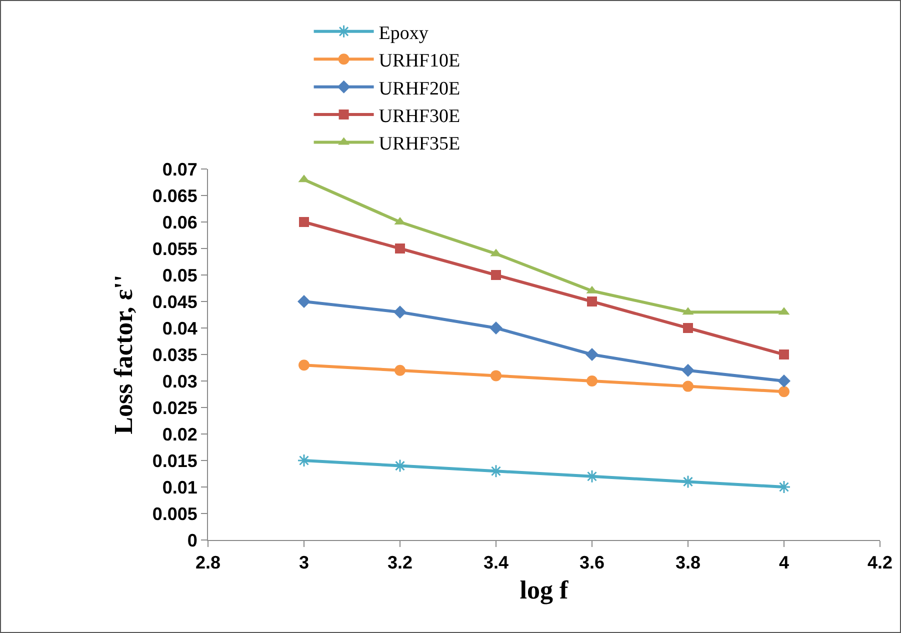  I want to click on x-tick-label: 4.2, so click(880, 562).